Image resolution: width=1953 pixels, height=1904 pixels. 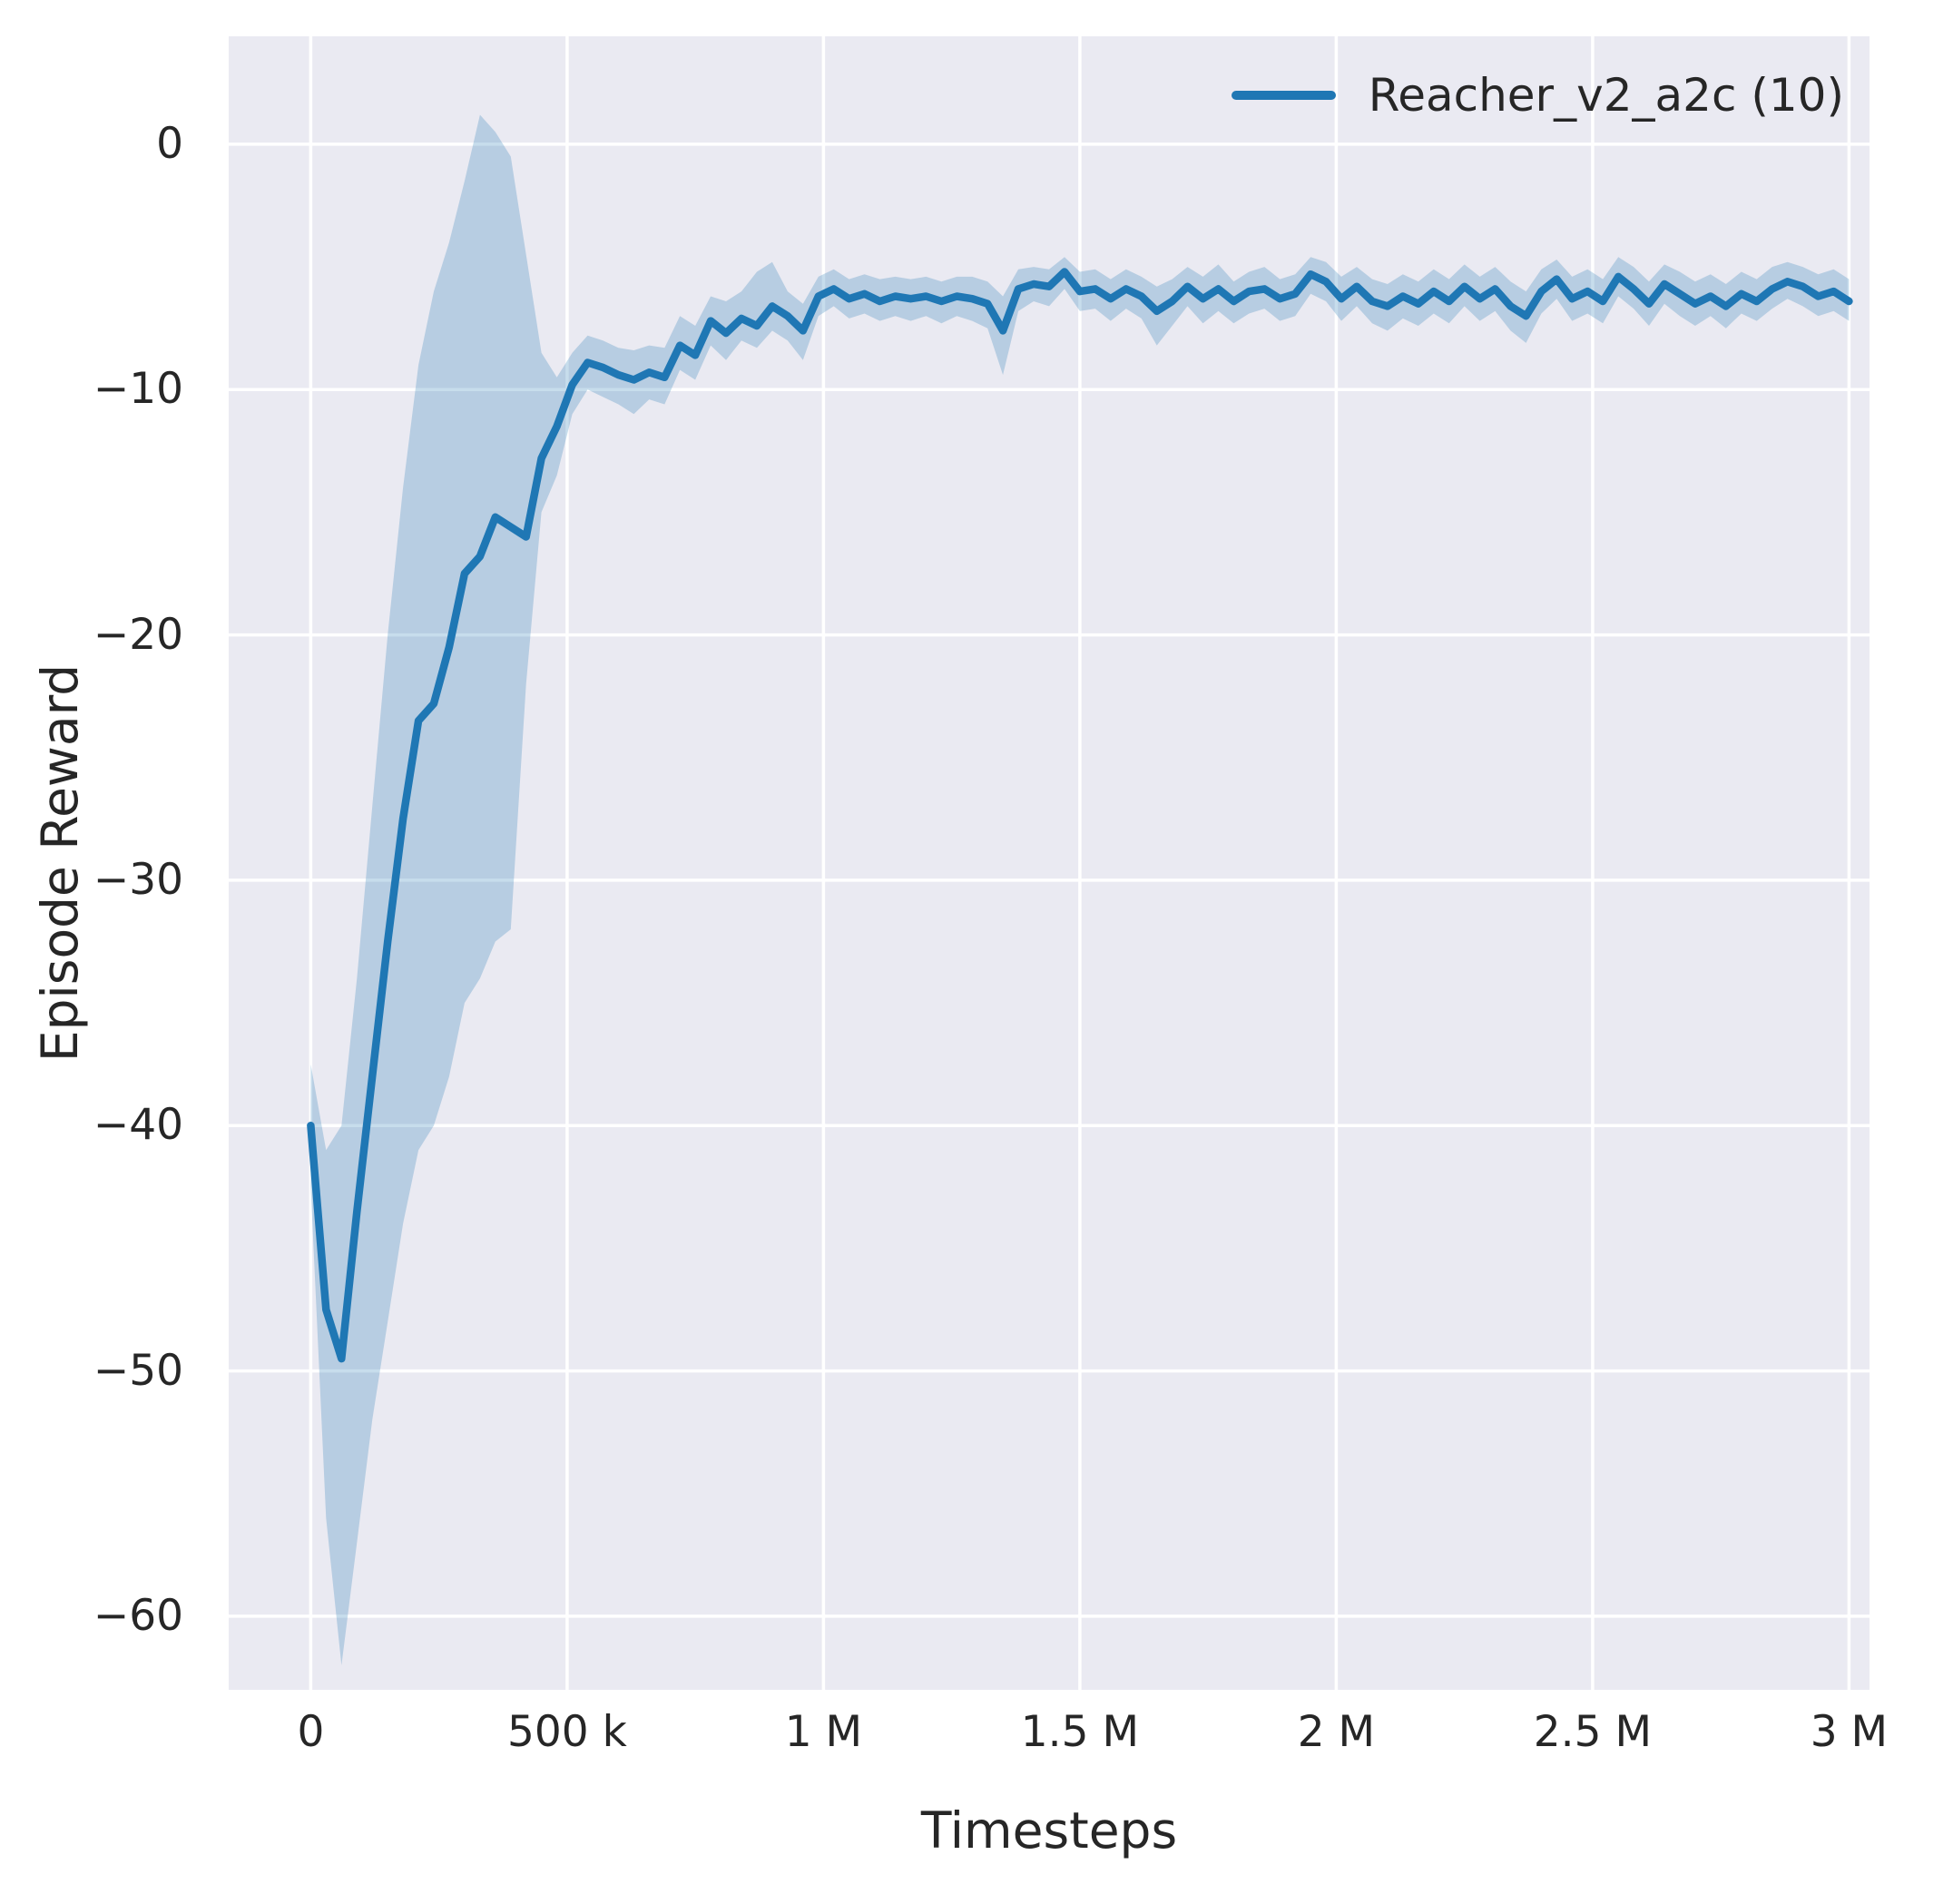 What do you see at coordinates (1606, 96) in the screenshot?
I see `legend-label: Reacher_v2_a2c (10)` at bounding box center [1606, 96].